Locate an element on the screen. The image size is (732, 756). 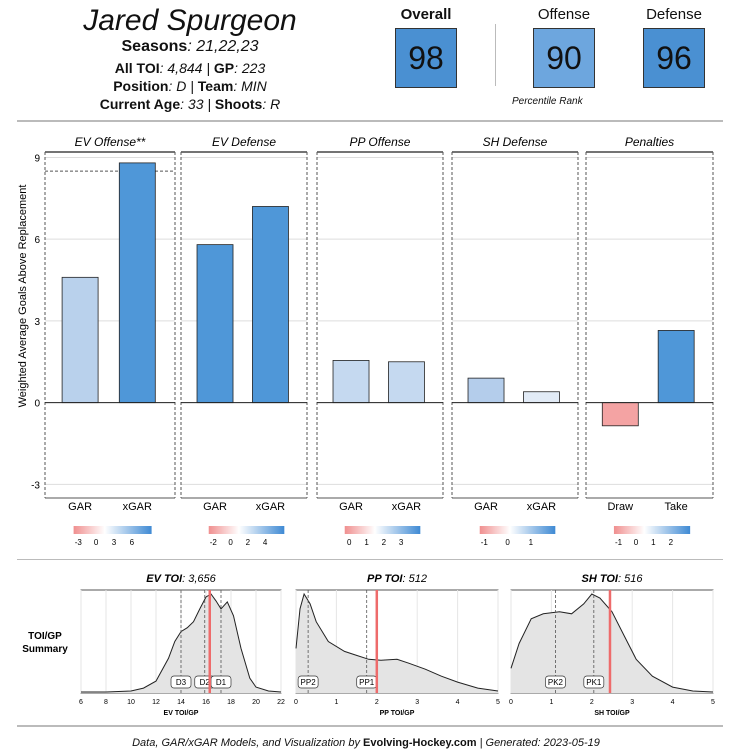
toi-x-tick-label: 4 is located at coordinates (673, 702).